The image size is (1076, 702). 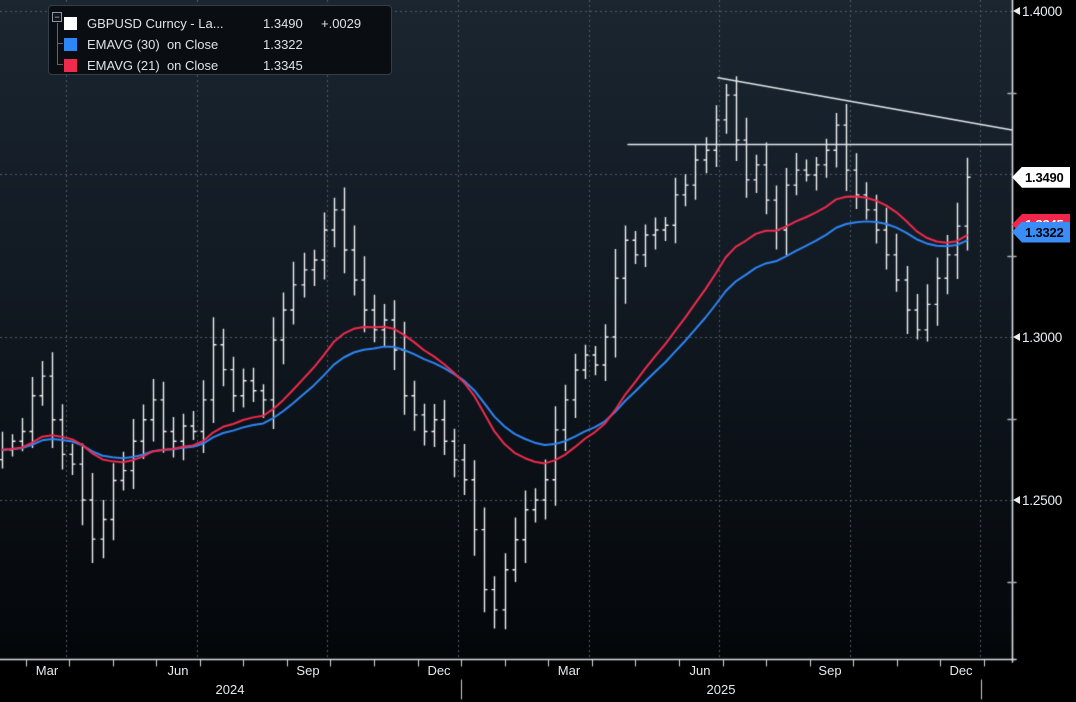 I want to click on y-axis-tick-label: 1.3000, so click(x=1037, y=337).